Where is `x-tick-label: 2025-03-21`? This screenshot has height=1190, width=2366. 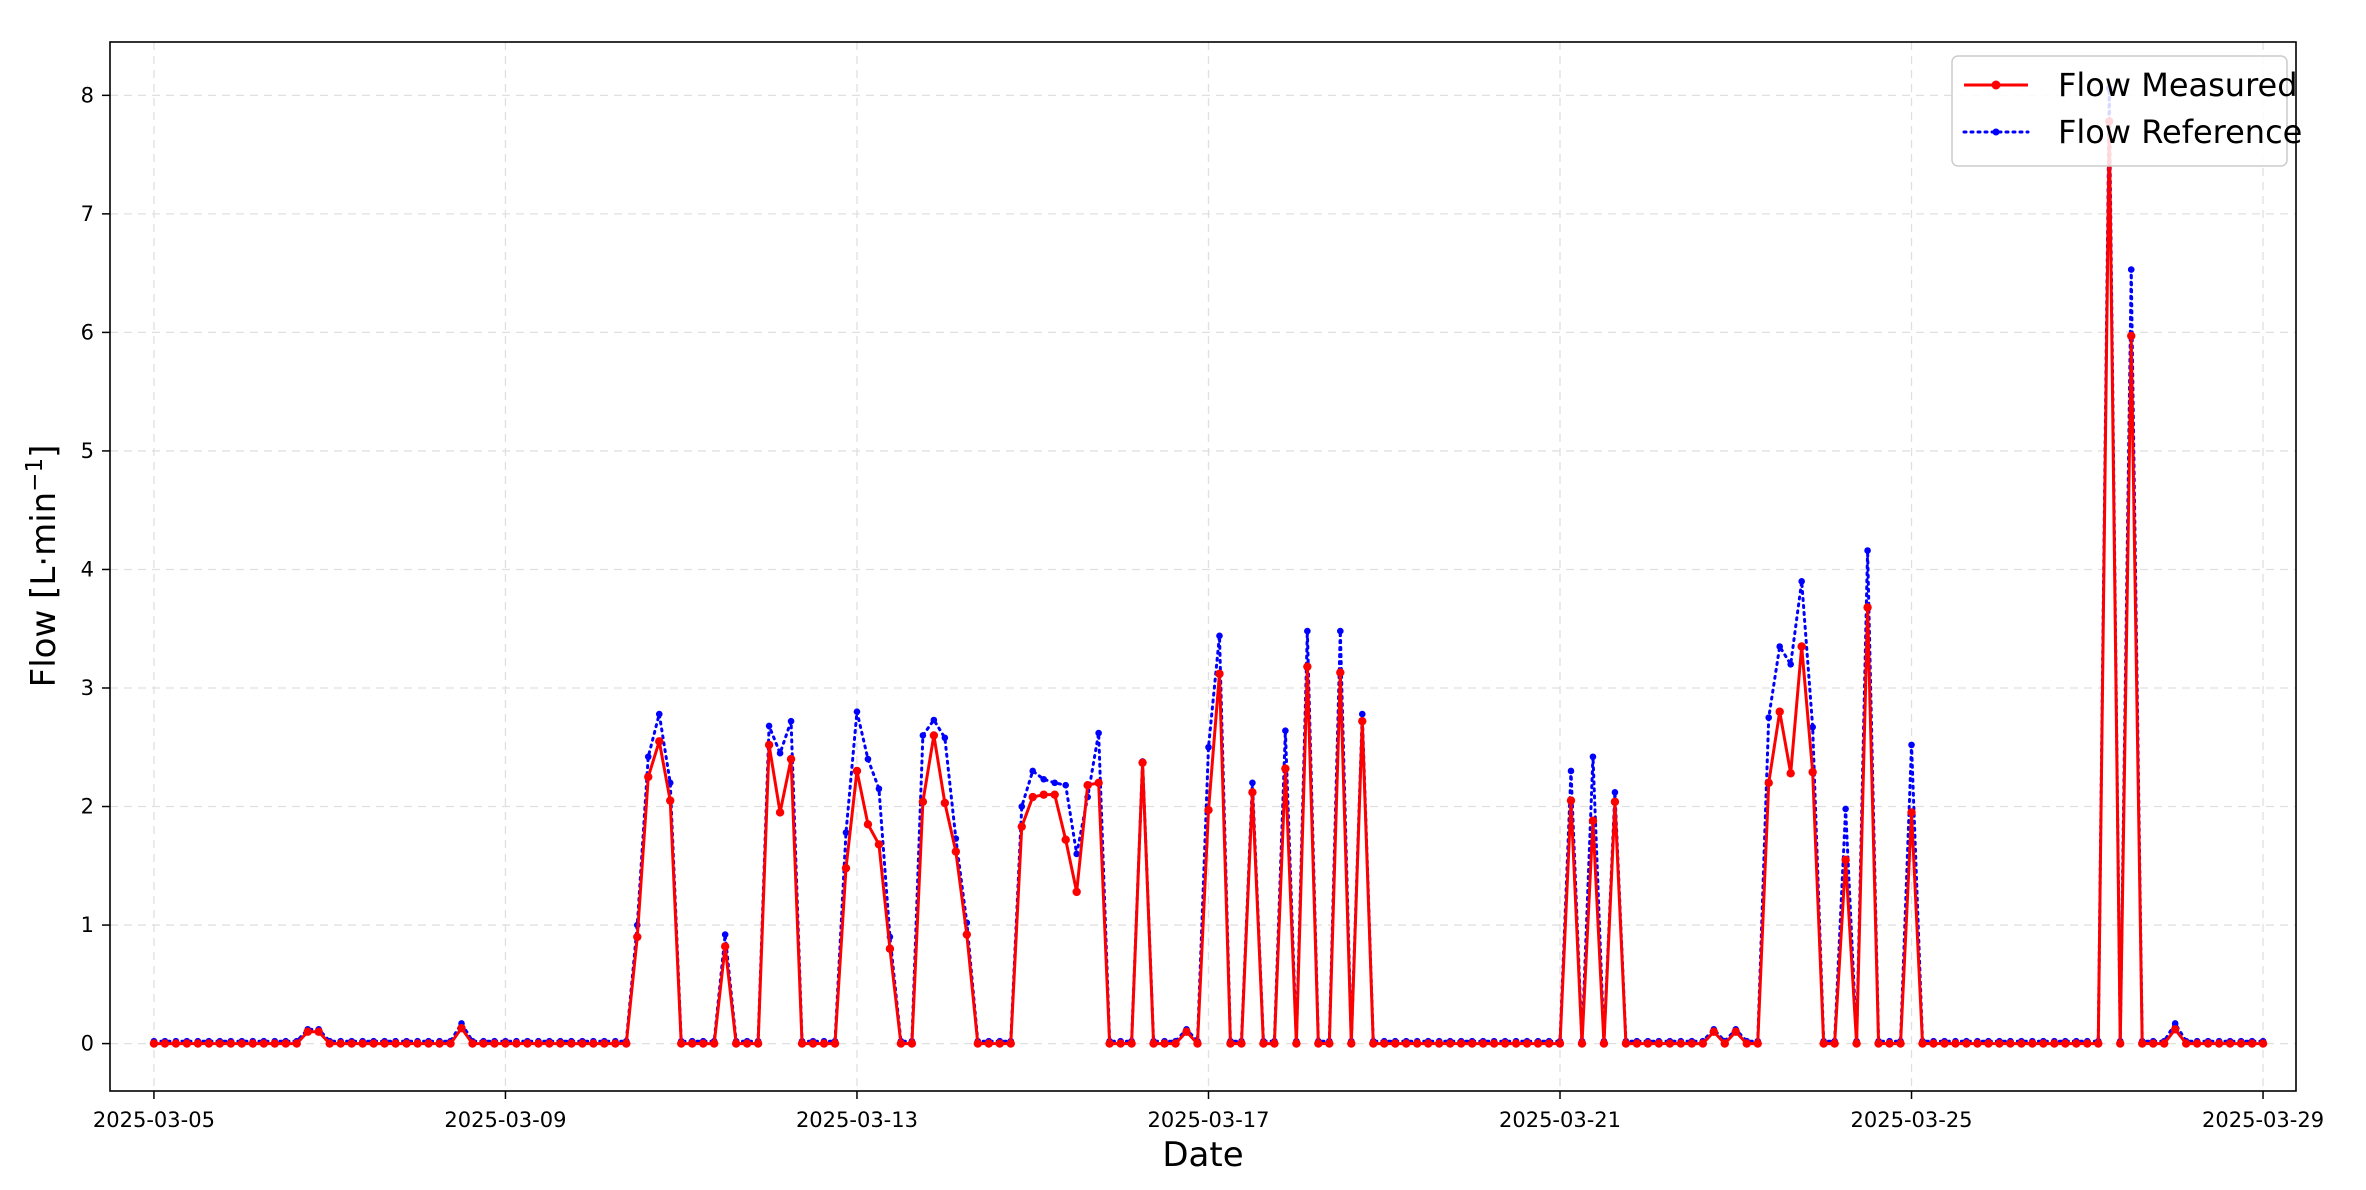 x-tick-label: 2025-03-21 is located at coordinates (1560, 1120).